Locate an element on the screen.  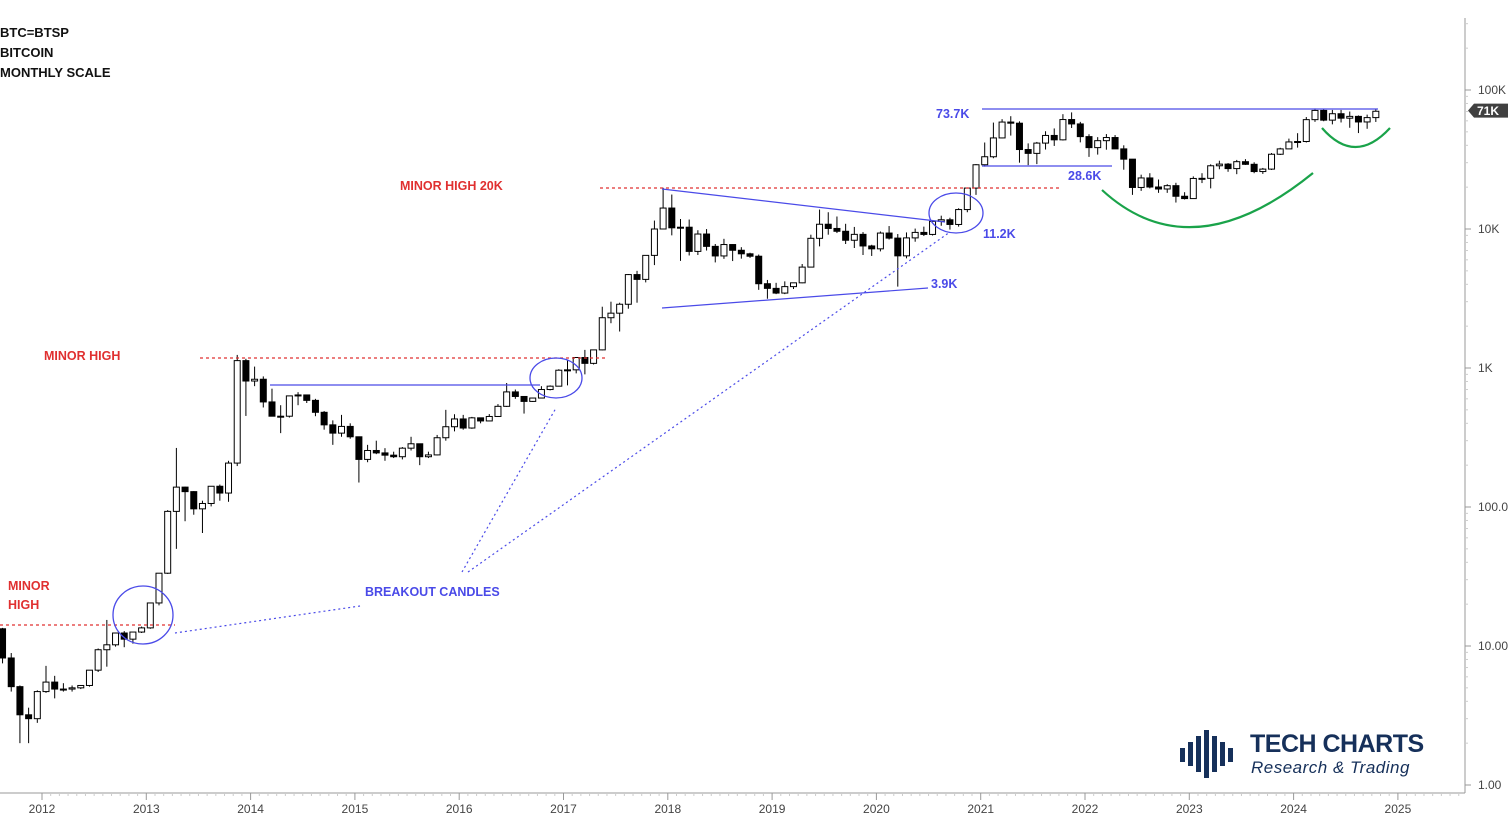
scale-label: MONTHLY SCALE is located at coordinates (55, 72).